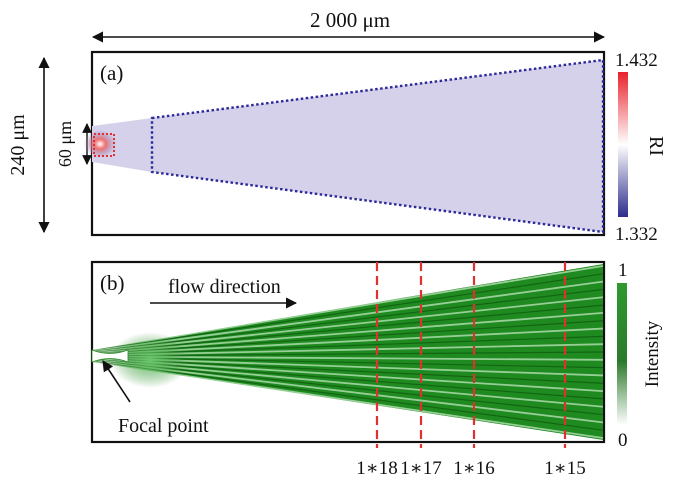 The image size is (700, 493). What do you see at coordinates (641, 147) in the screenshot?
I see `ri-colorbar: 1.432 1.332 RI` at bounding box center [641, 147].